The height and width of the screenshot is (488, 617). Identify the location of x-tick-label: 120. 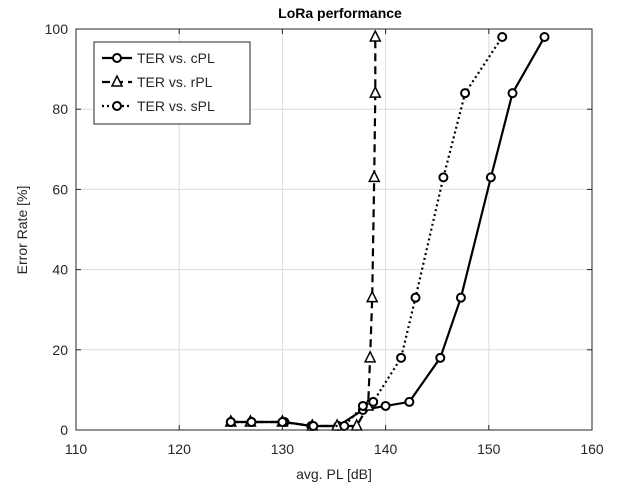
(180, 449).